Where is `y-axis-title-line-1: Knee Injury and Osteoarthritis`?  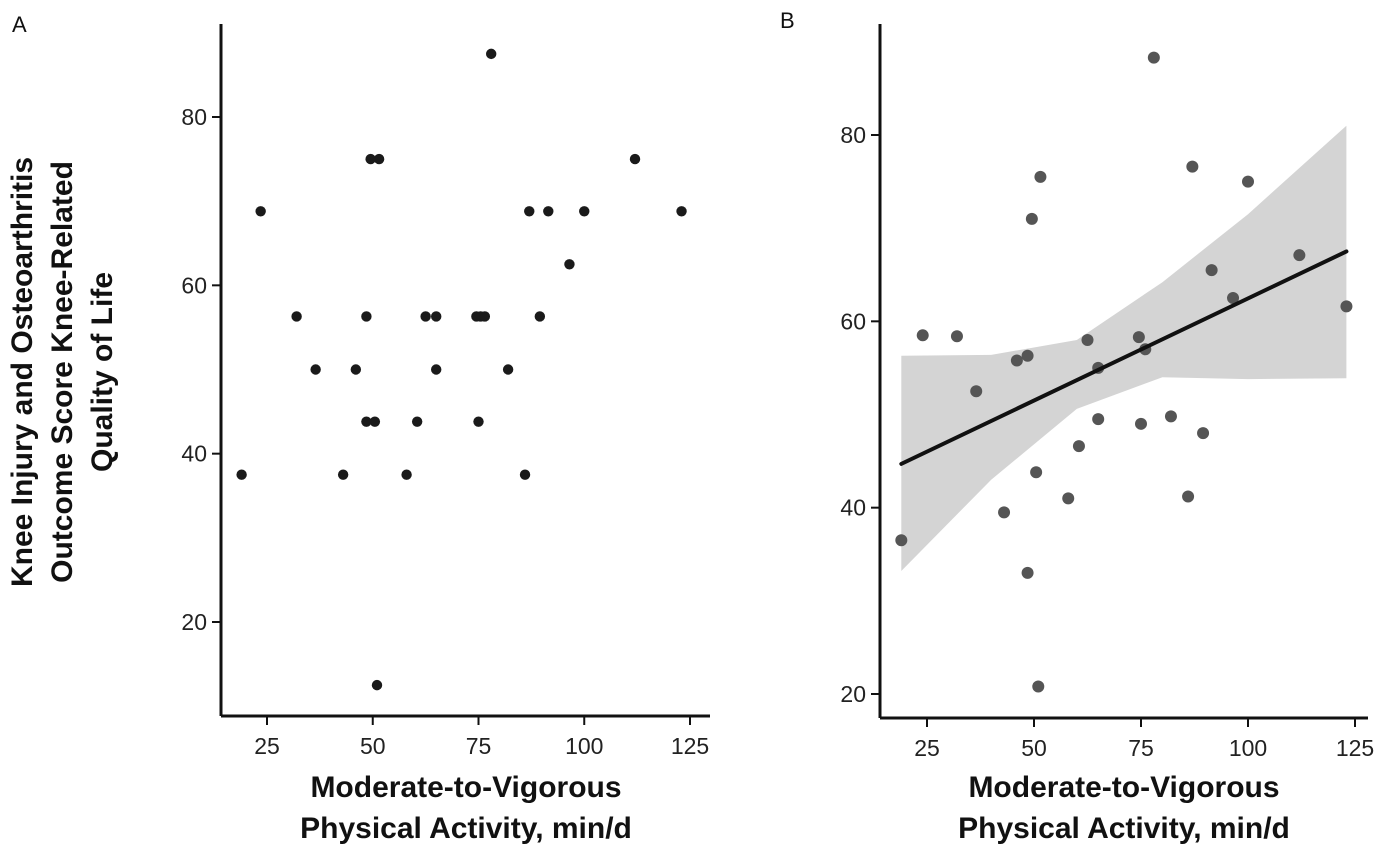 y-axis-title-line-1: Knee Injury and Osteoarthritis is located at coordinates (22, 372).